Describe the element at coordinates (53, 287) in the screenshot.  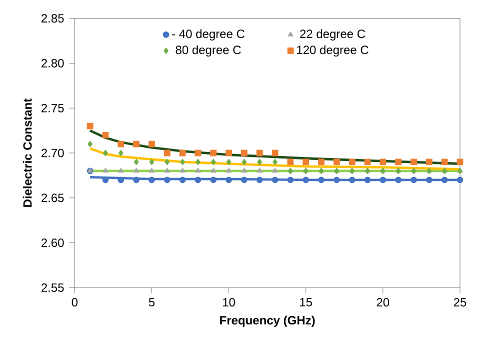
I see `y-tick-label: 2.55` at that location.